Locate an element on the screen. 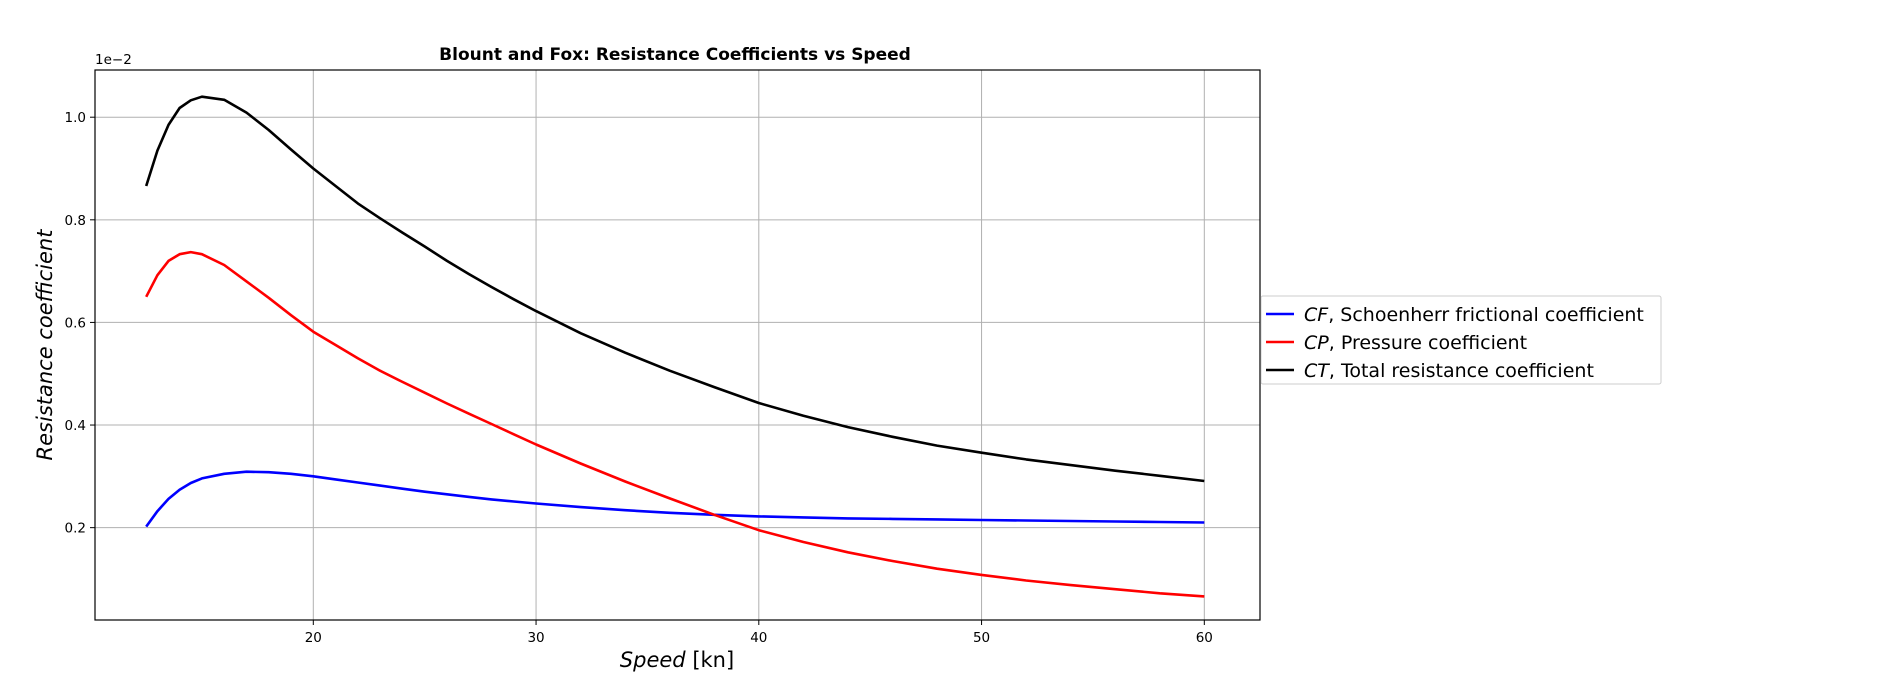  y-tick-label: 0.4 is located at coordinates (75, 426).